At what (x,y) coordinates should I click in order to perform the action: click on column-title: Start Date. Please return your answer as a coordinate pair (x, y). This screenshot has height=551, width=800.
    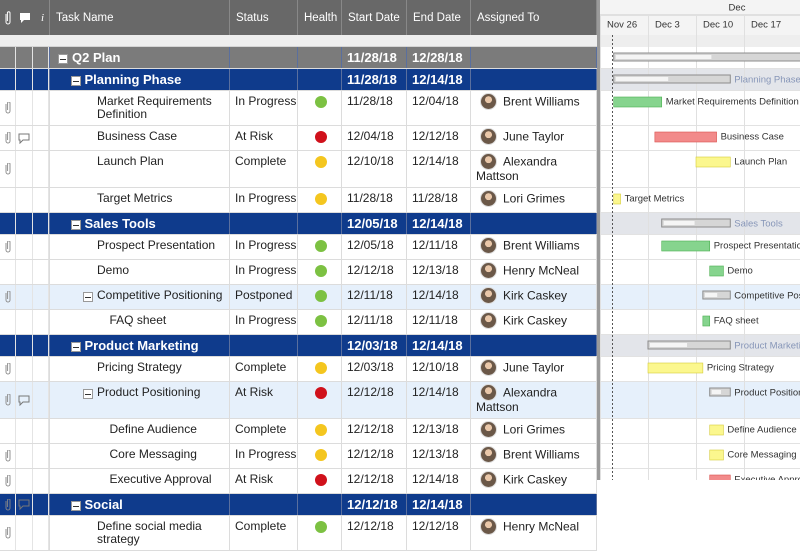
    Looking at the image, I should click on (374, 17).